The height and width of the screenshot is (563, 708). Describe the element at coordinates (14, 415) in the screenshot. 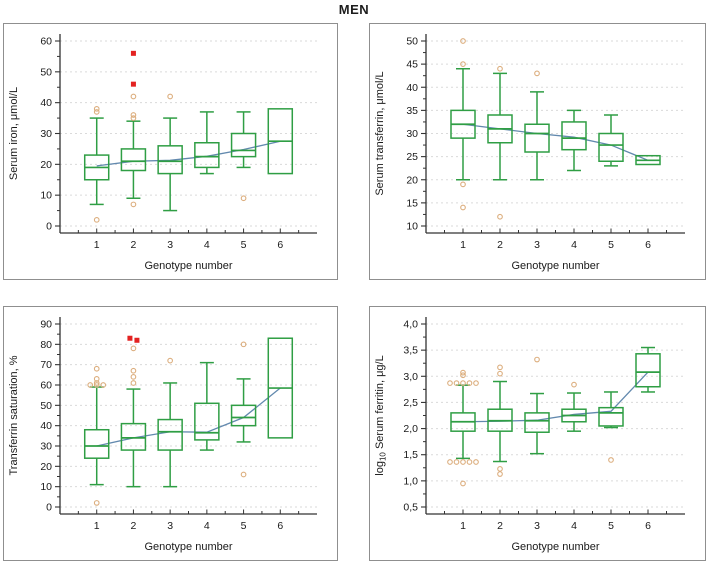

I see `y-axis-label: Transferrin saturation, %` at that location.